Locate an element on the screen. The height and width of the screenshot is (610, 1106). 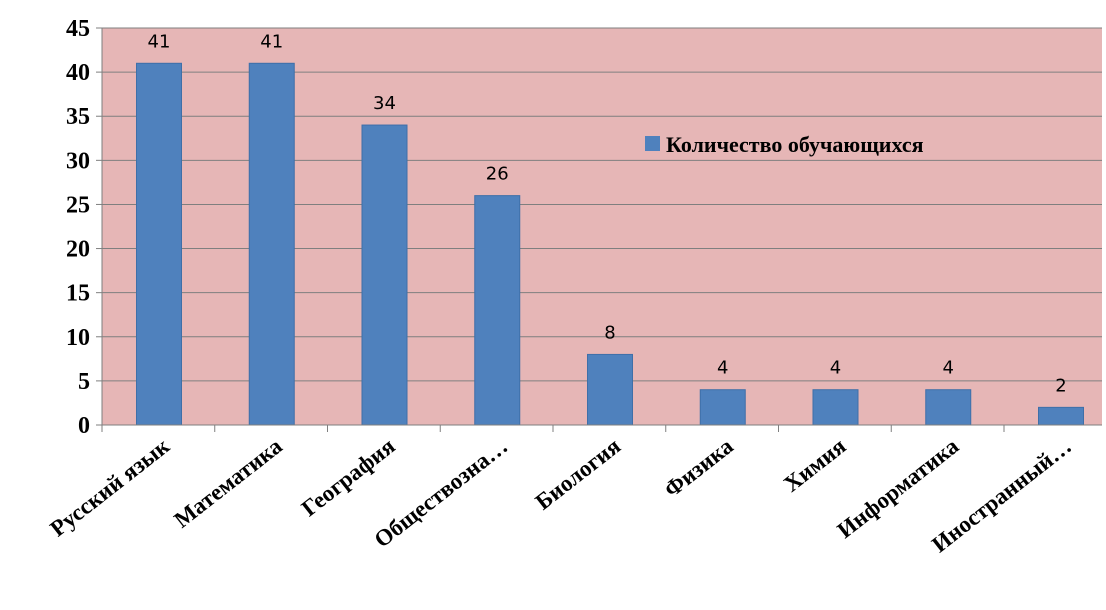
y-axis: 0 5 10 15 20 25 30 35 40 45 is located at coordinates (84, 227).